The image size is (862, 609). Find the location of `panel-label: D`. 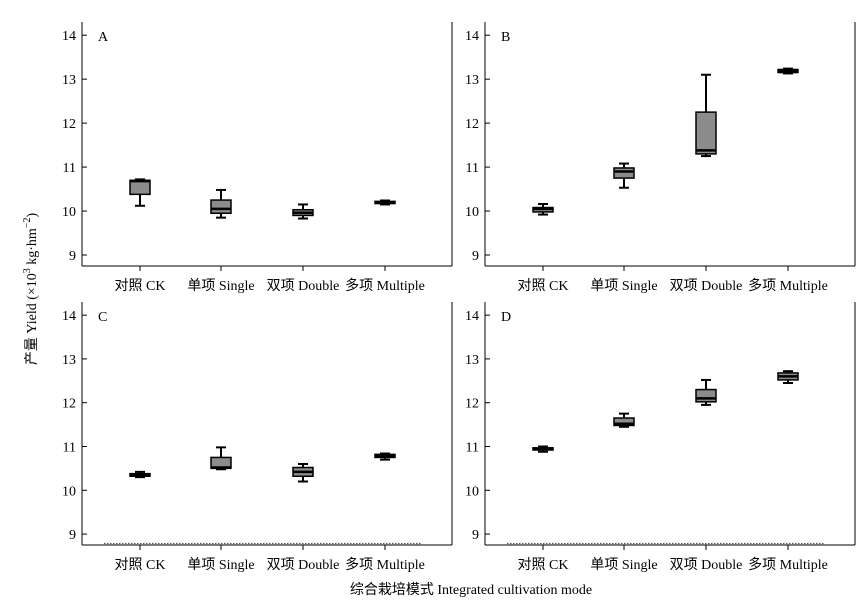

panel-label: D is located at coordinates (506, 317).